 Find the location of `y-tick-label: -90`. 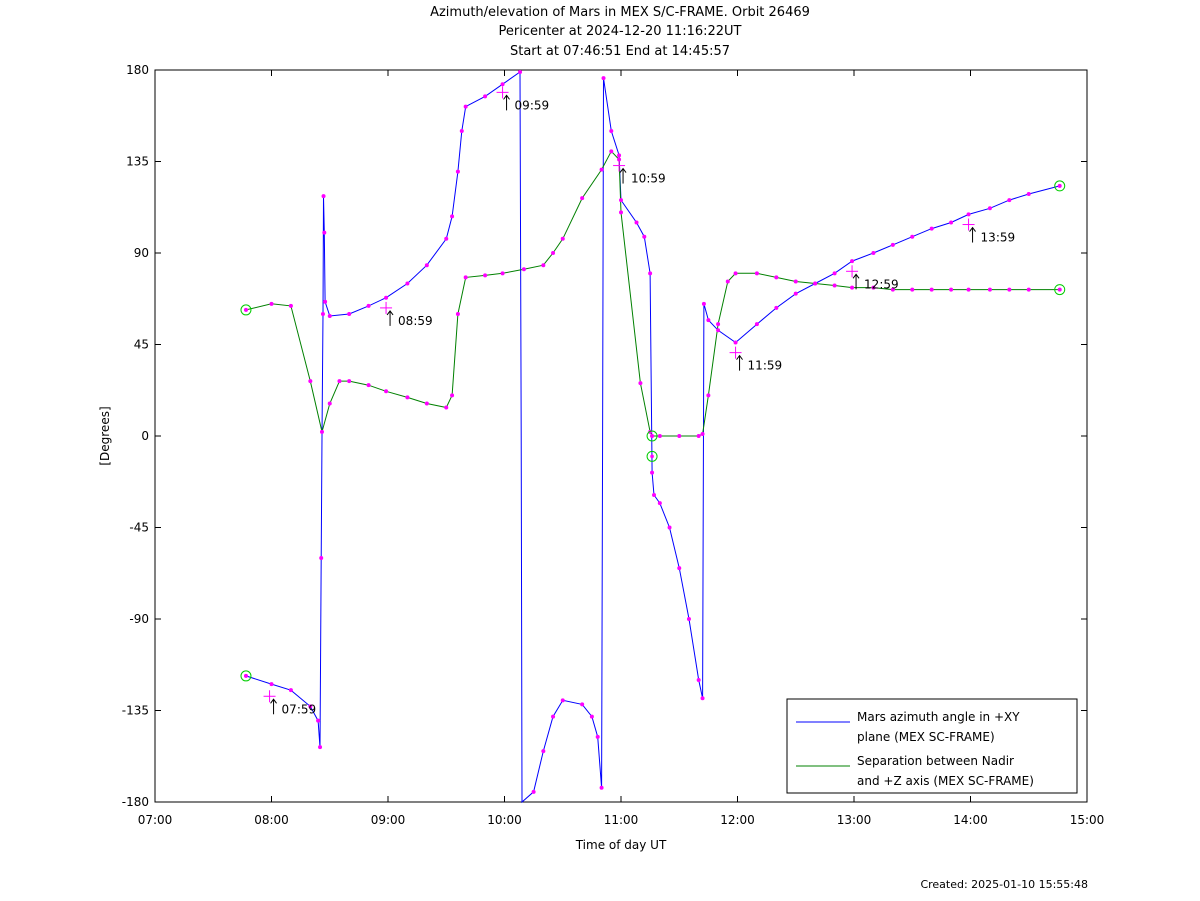

y-tick-label: -90 is located at coordinates (139, 619).